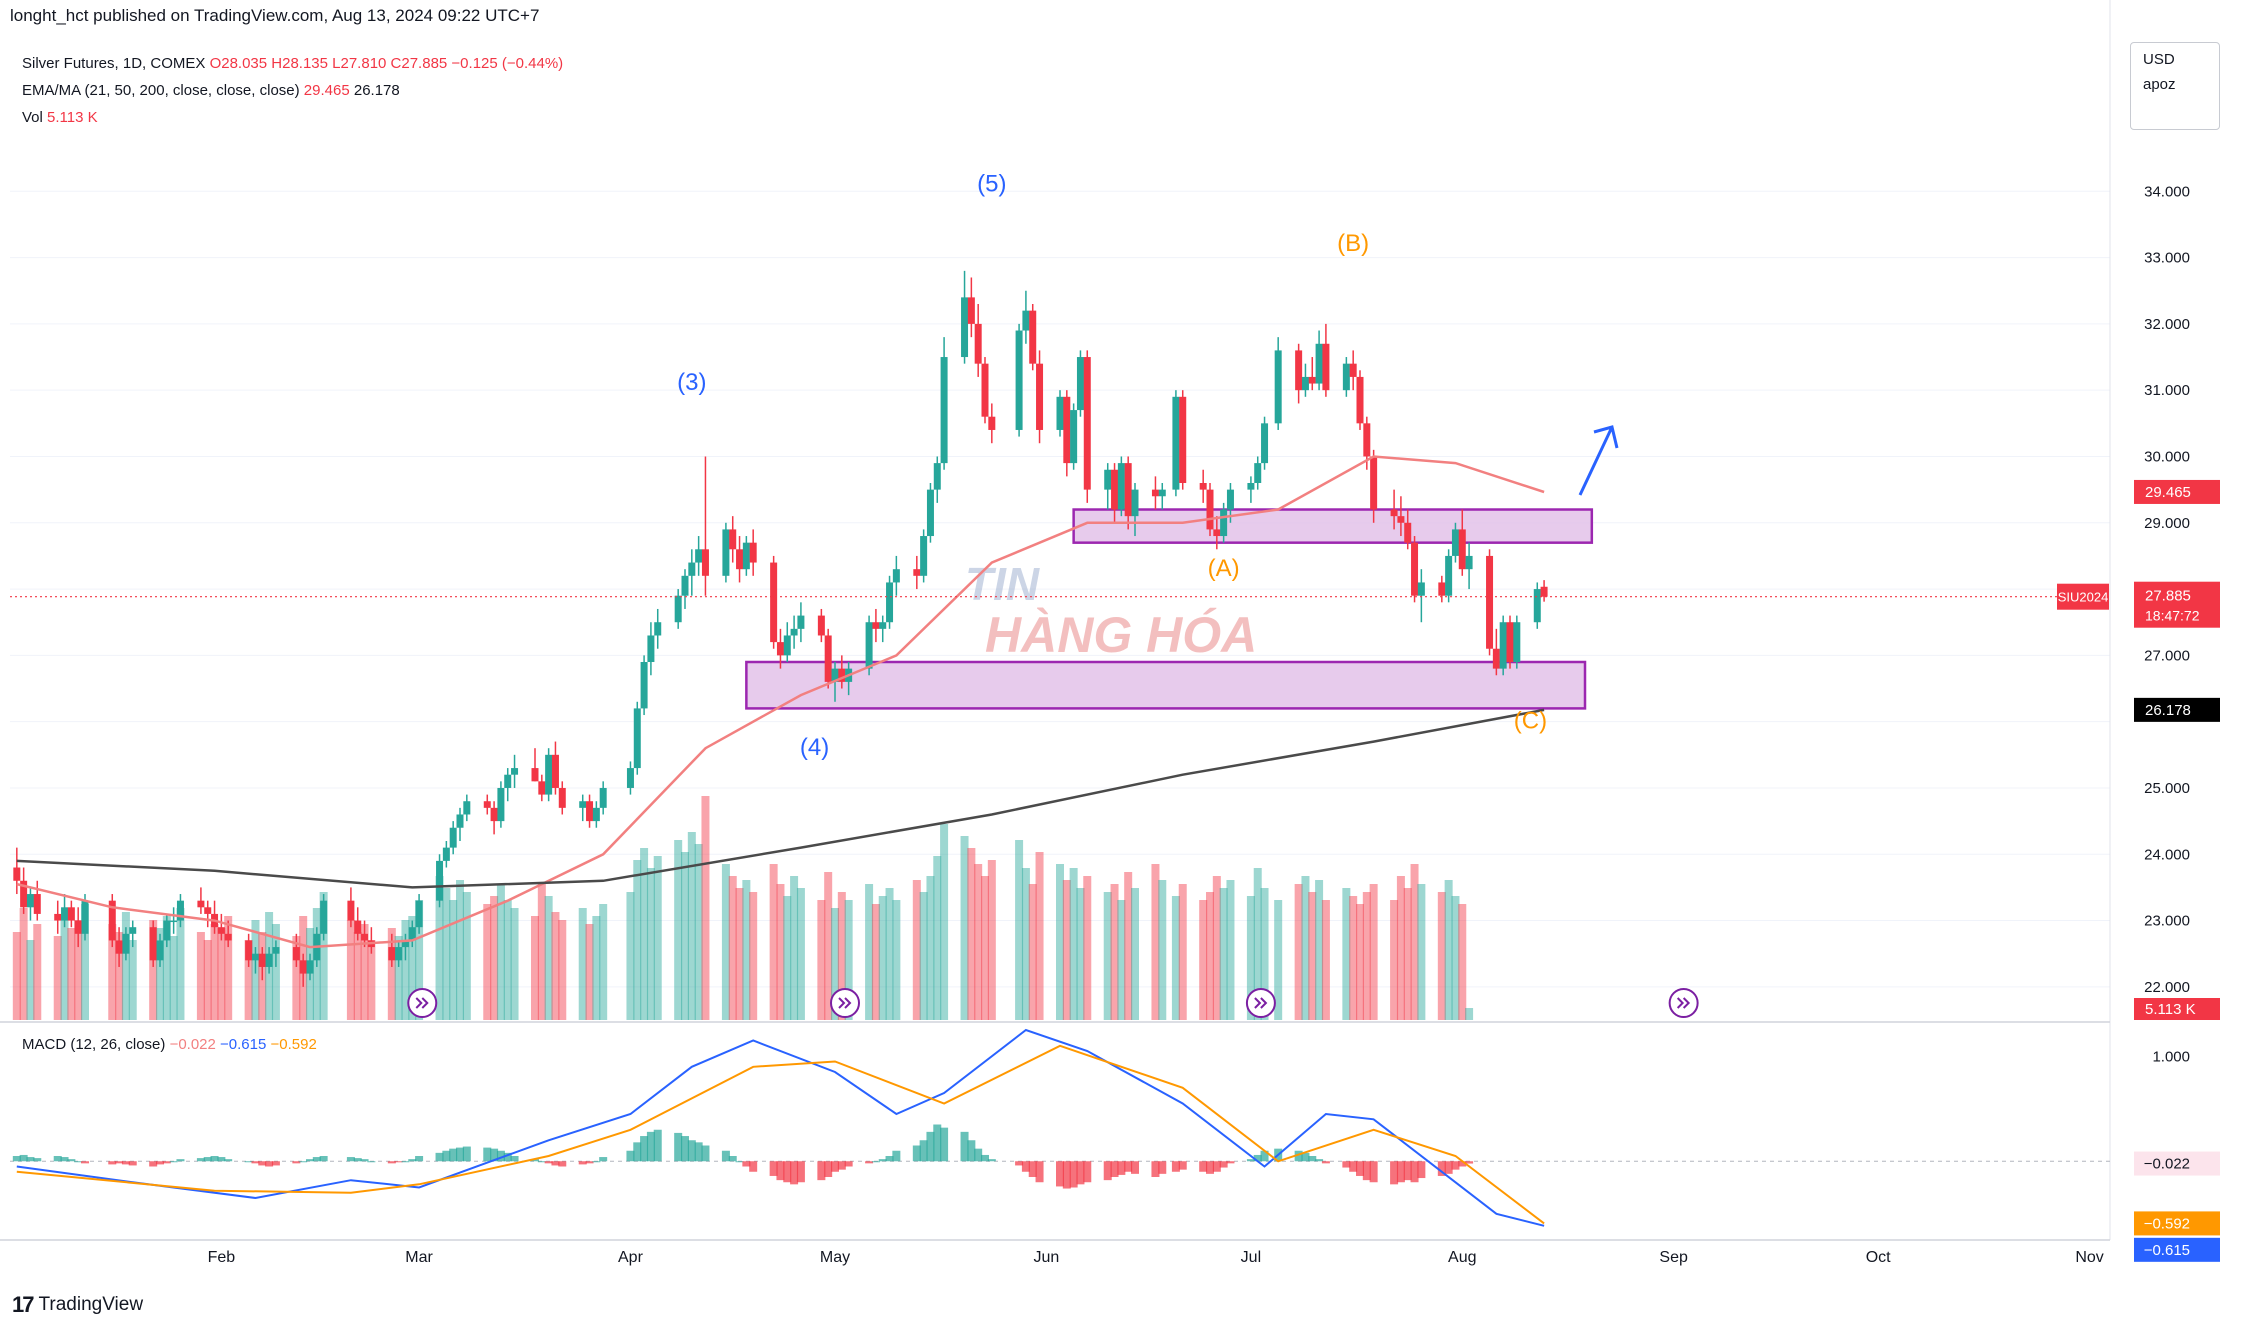 This screenshot has width=2245, height=1327. I want to click on y-tick-label: 33.000, so click(2167, 258).